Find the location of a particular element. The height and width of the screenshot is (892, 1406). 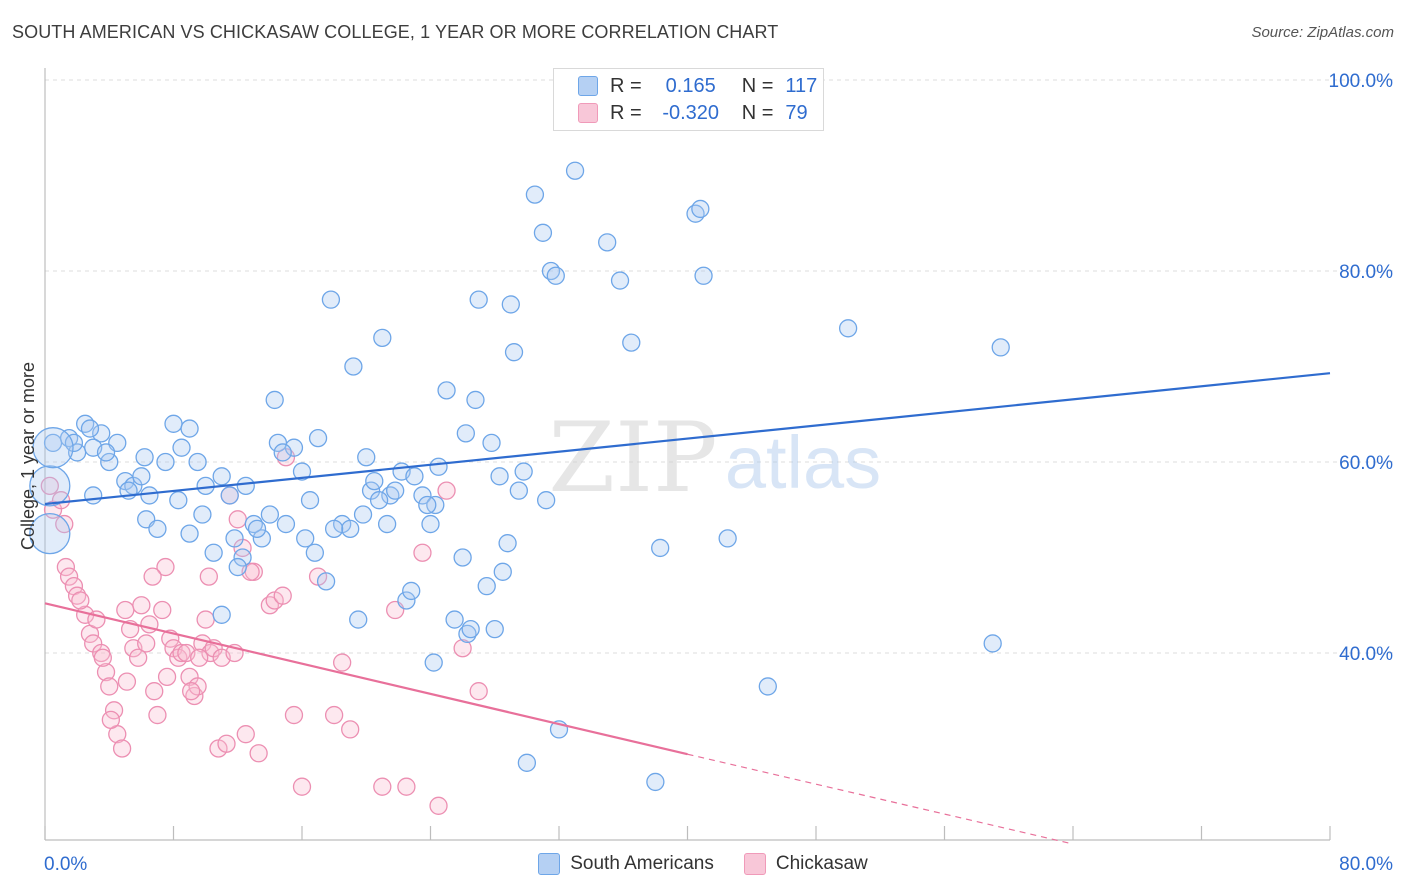

legend-item-south-americans: South Americans is located at coordinates (626, 864).